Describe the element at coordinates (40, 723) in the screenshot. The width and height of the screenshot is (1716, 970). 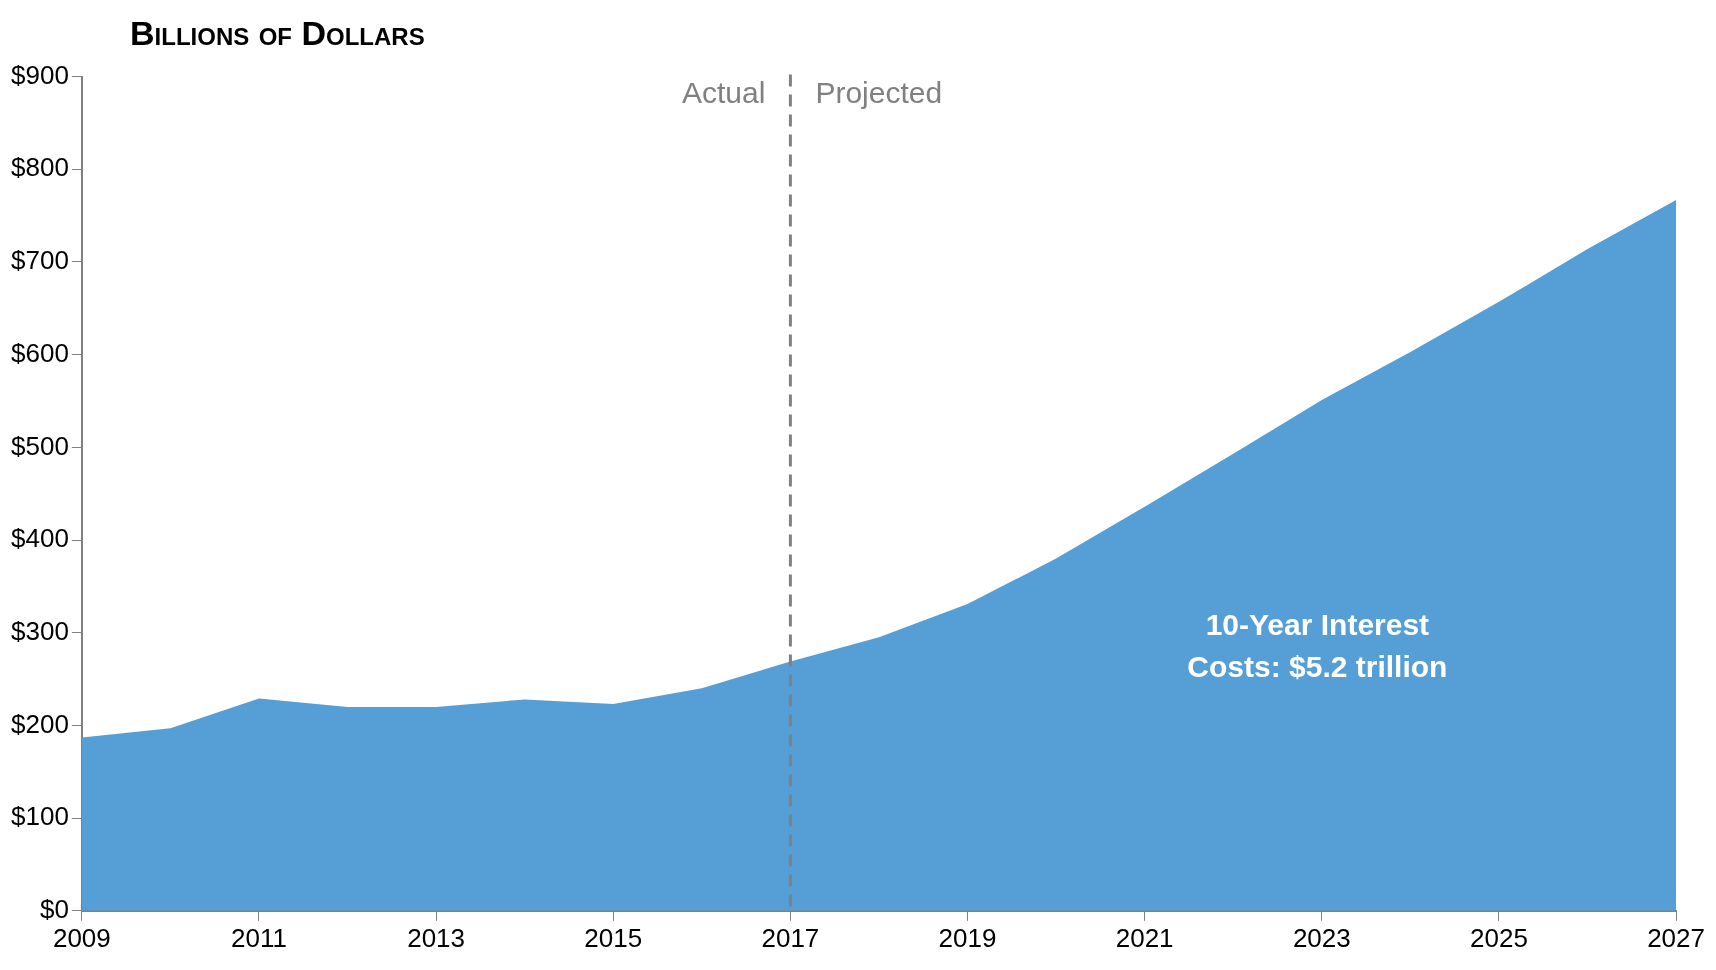
I see `y-tick-label: $200` at that location.